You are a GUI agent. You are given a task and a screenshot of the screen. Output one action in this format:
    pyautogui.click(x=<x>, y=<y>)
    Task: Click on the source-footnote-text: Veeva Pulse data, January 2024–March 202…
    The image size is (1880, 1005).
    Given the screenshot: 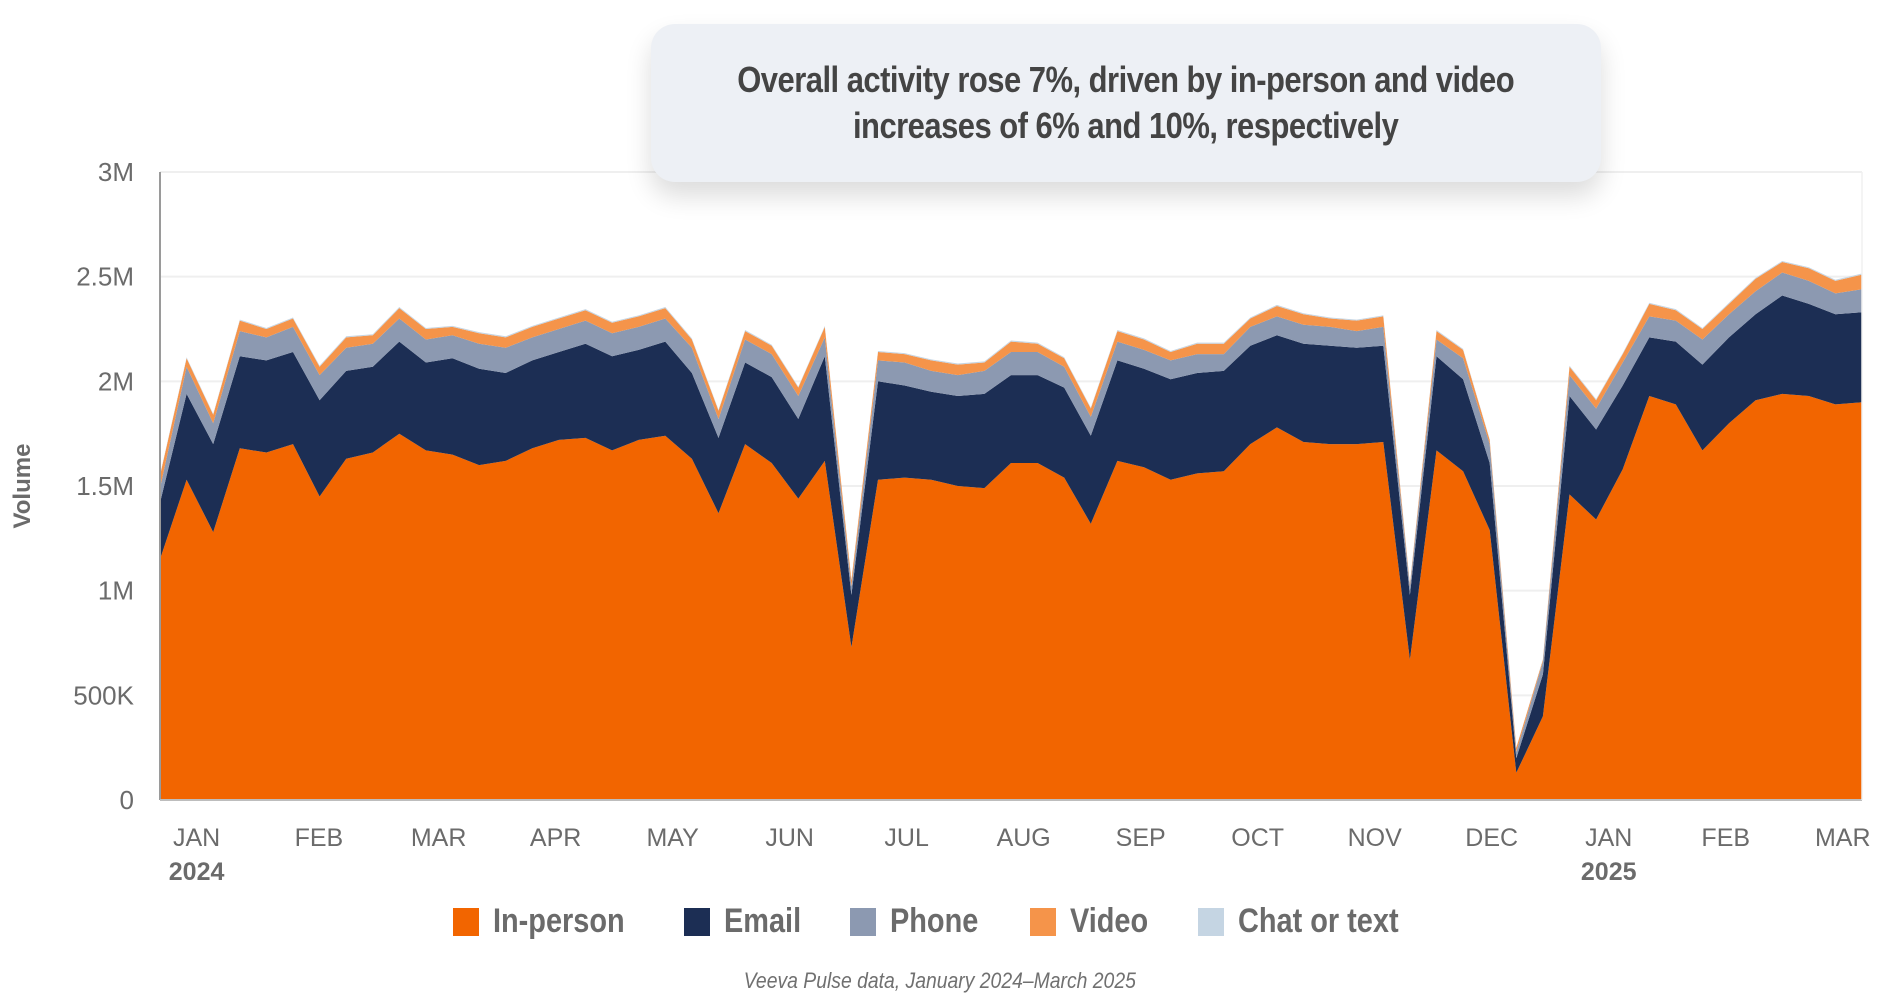 What is the action you would take?
    pyautogui.click(x=940, y=980)
    